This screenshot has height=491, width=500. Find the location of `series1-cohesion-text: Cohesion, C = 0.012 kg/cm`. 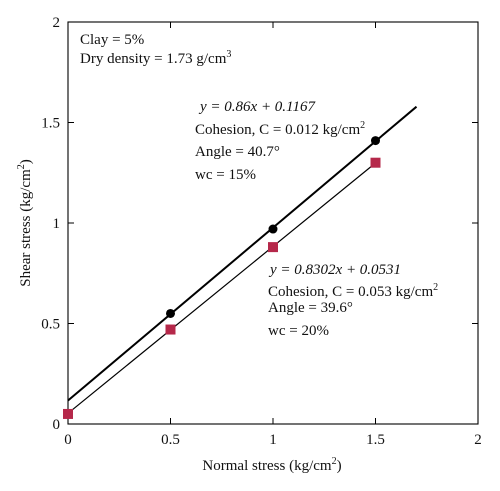

series1-cohesion-text: Cohesion, C = 0.012 kg/cm is located at coordinates (277, 130).